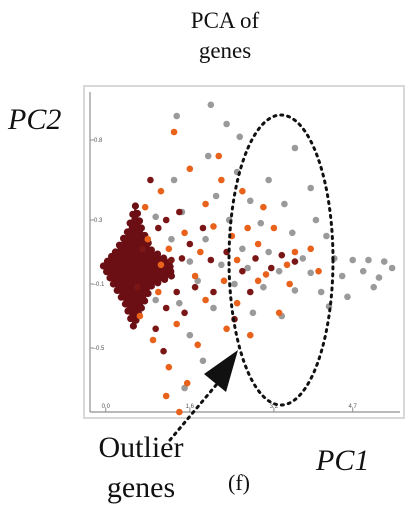  Describe the element at coordinates (98, 221) in the screenshot. I see `y-tick-label: 0.3` at that location.